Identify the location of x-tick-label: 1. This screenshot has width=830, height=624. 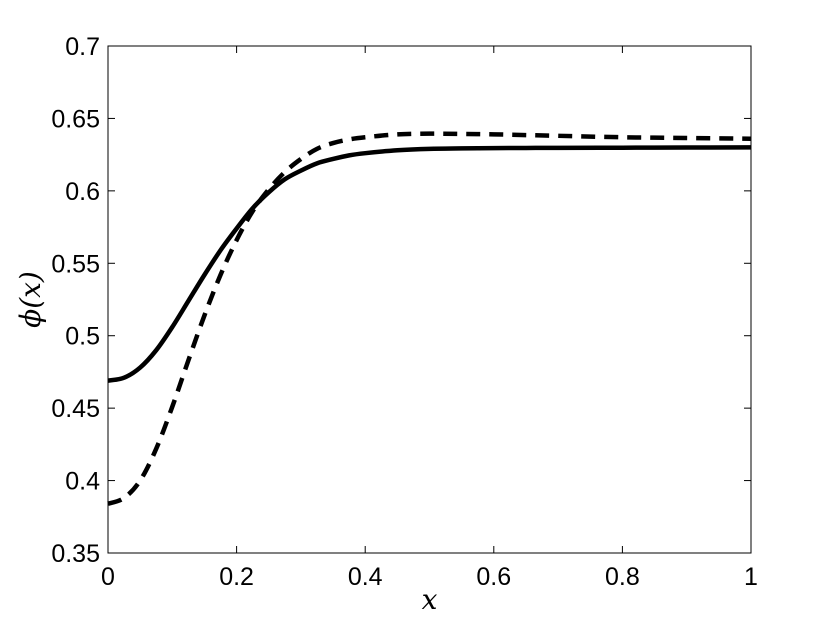
(751, 577).